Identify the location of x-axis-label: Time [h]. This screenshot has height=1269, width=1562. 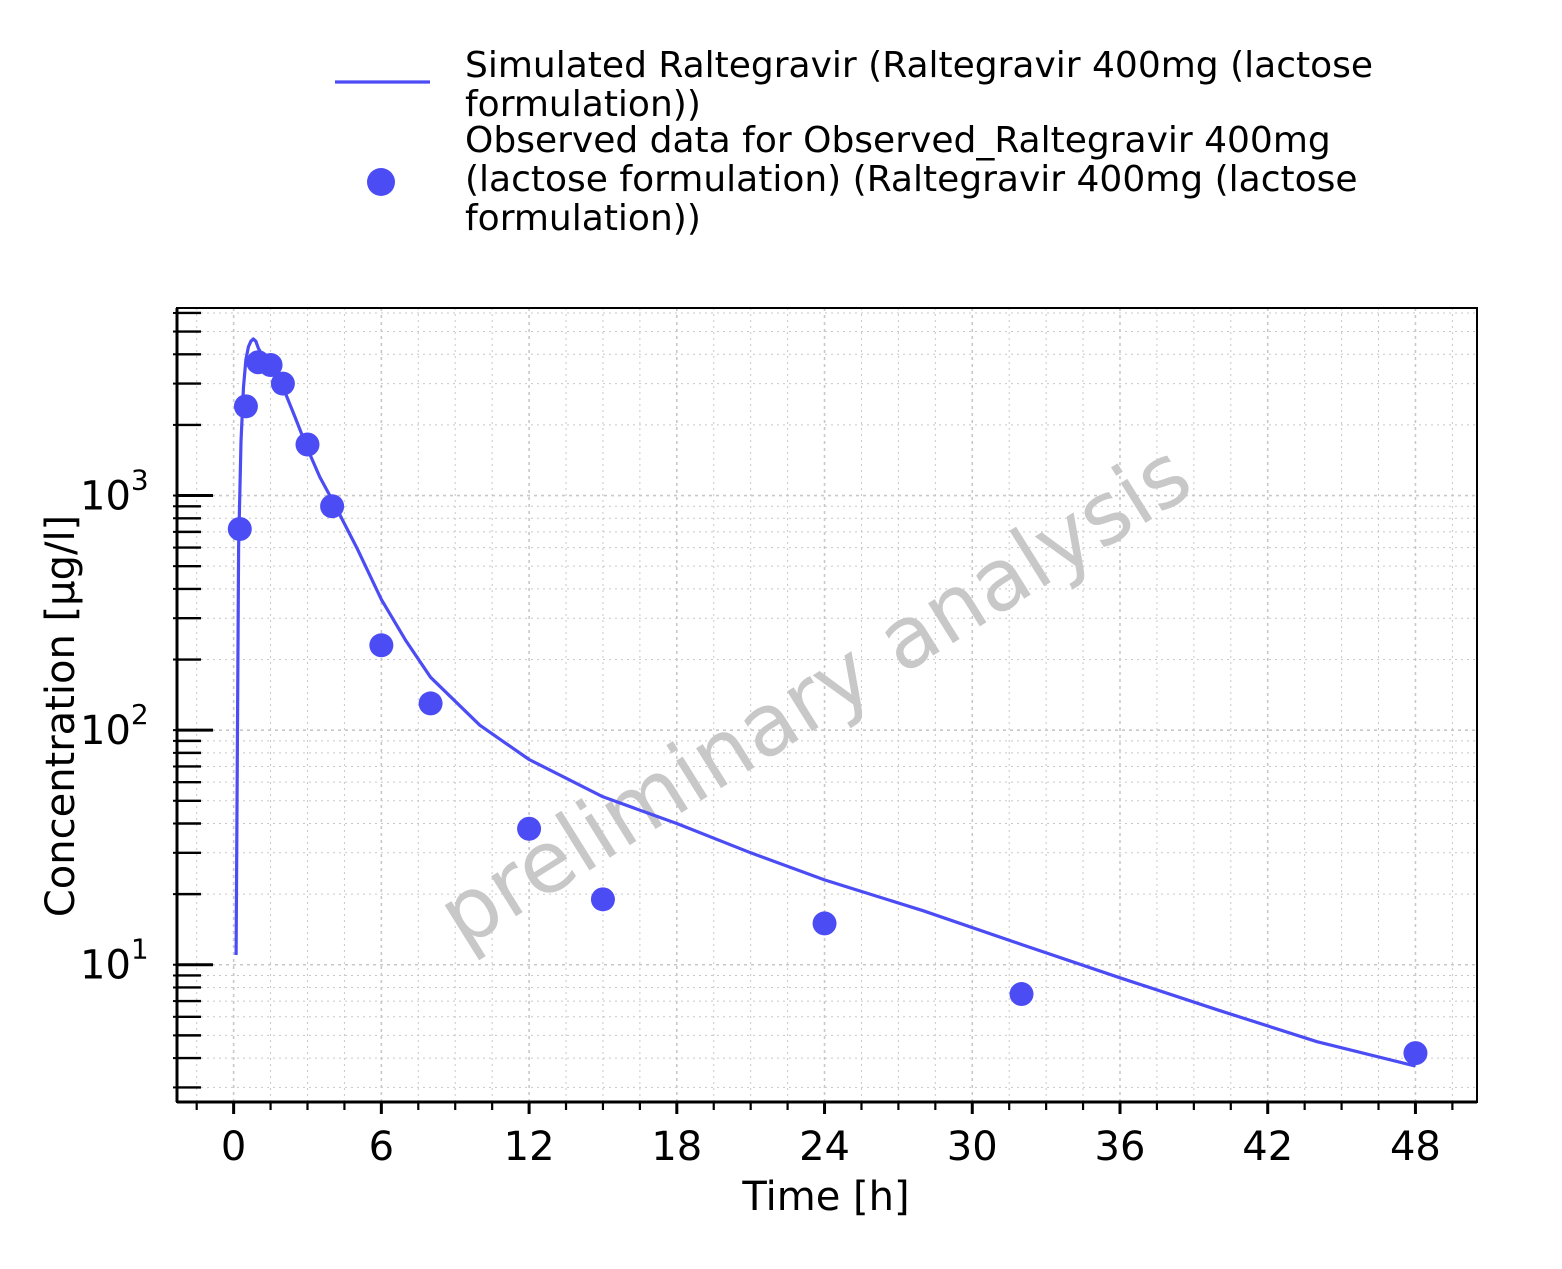
(825, 1197).